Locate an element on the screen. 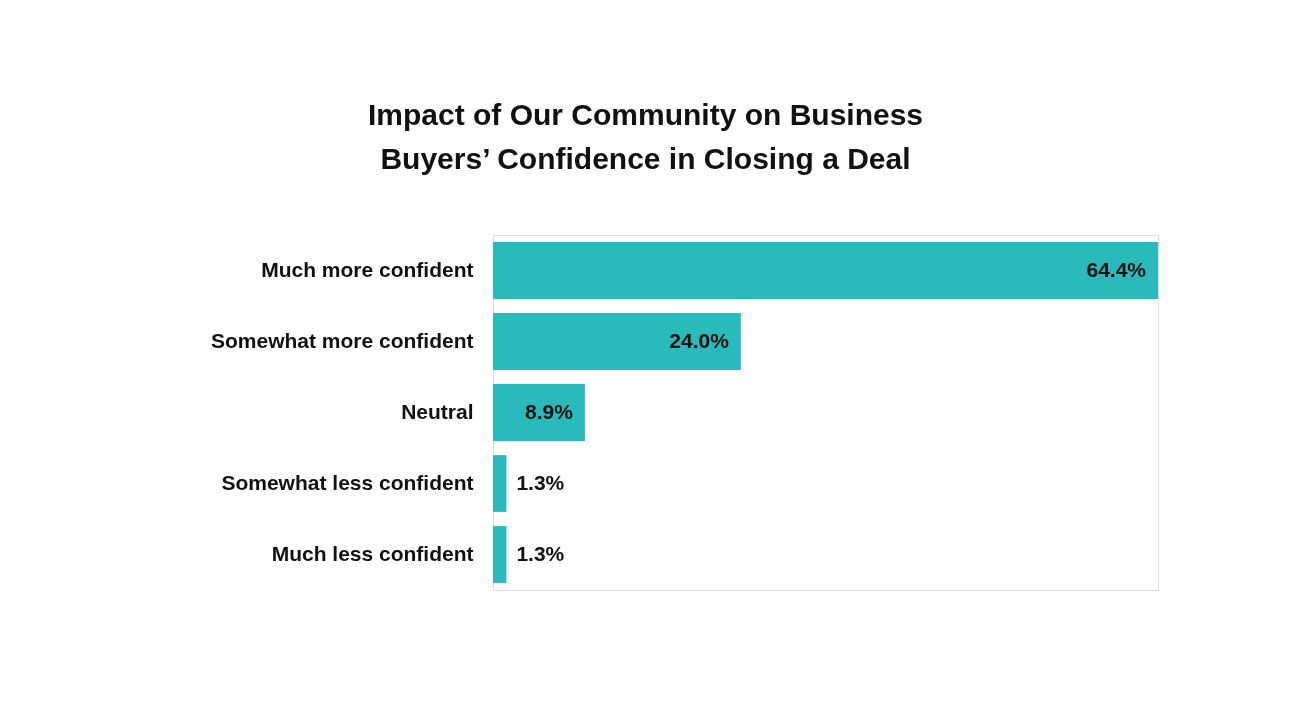  y-tick-label: Somewhat more confident is located at coordinates (342, 340).